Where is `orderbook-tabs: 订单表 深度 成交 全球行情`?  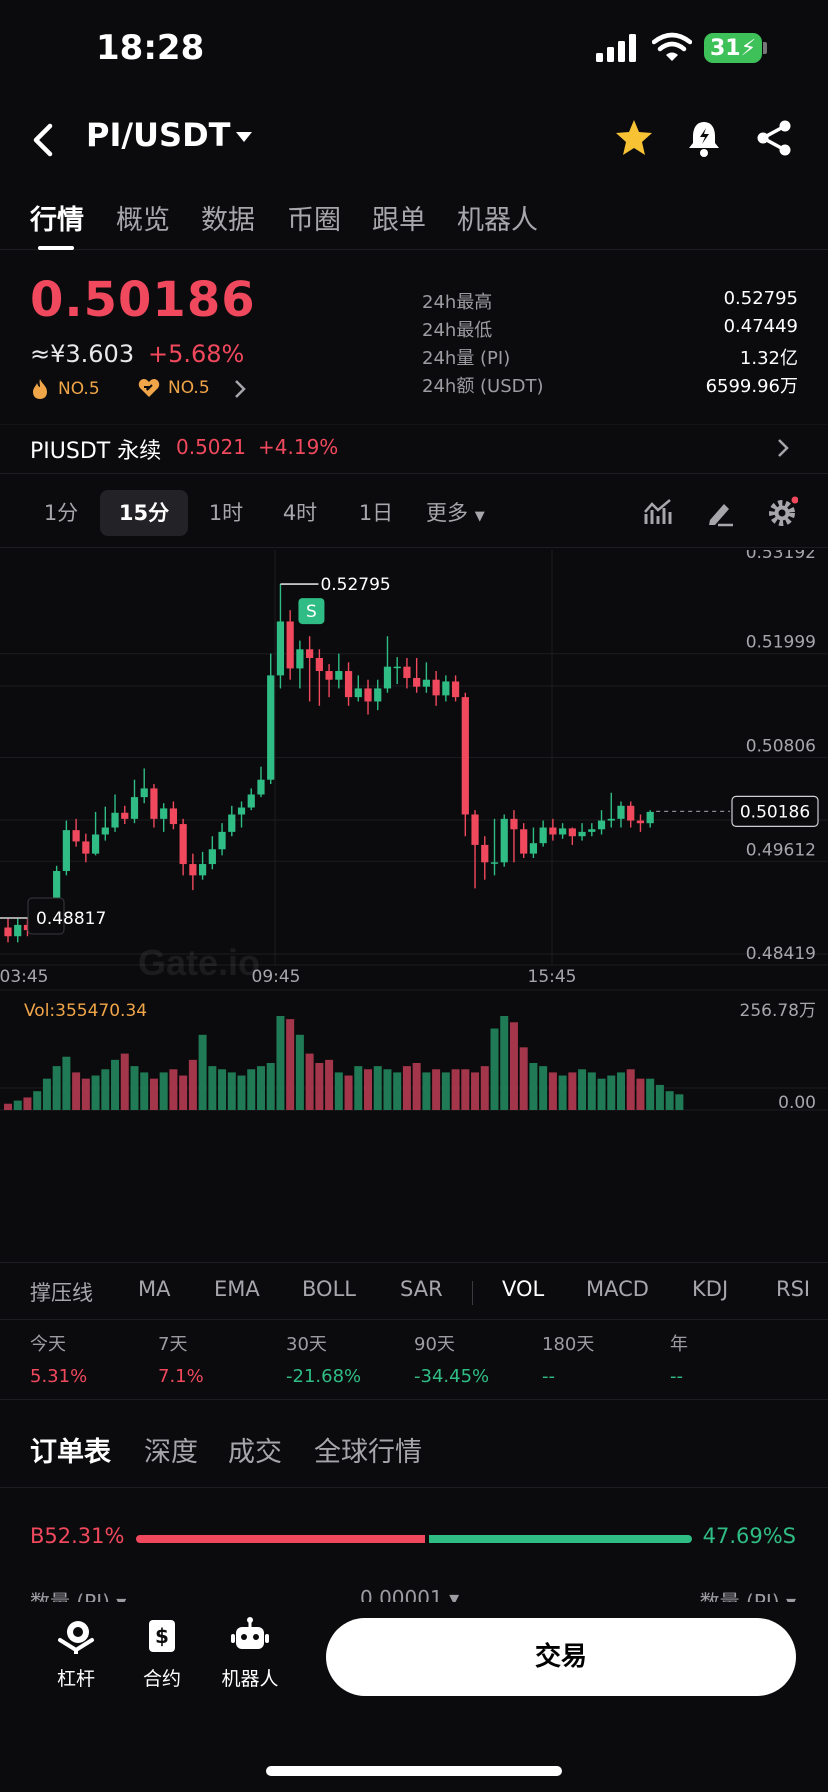
orderbook-tabs: 订单表 深度 成交 全球行情 is located at coordinates (414, 1458).